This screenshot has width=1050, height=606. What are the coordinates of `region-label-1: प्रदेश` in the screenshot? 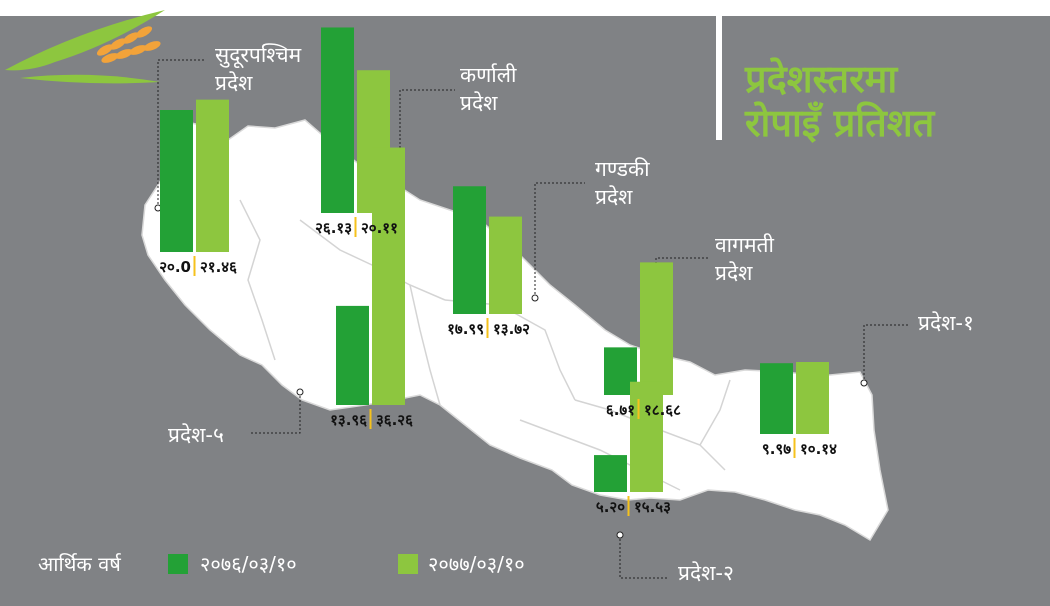 It's located at (479, 103).